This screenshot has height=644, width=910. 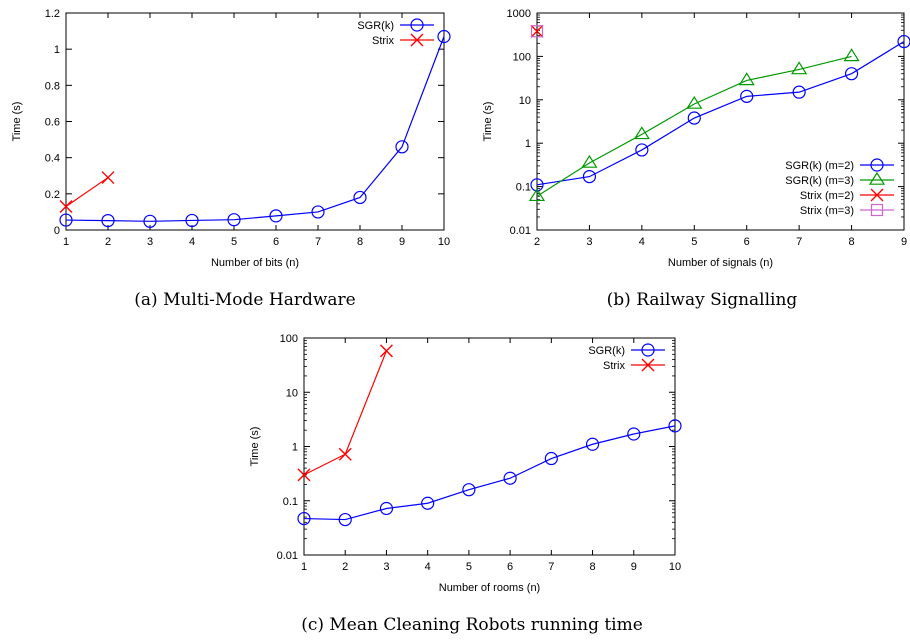 What do you see at coordinates (519, 14) in the screenshot?
I see `y-tick-label: 1000` at bounding box center [519, 14].